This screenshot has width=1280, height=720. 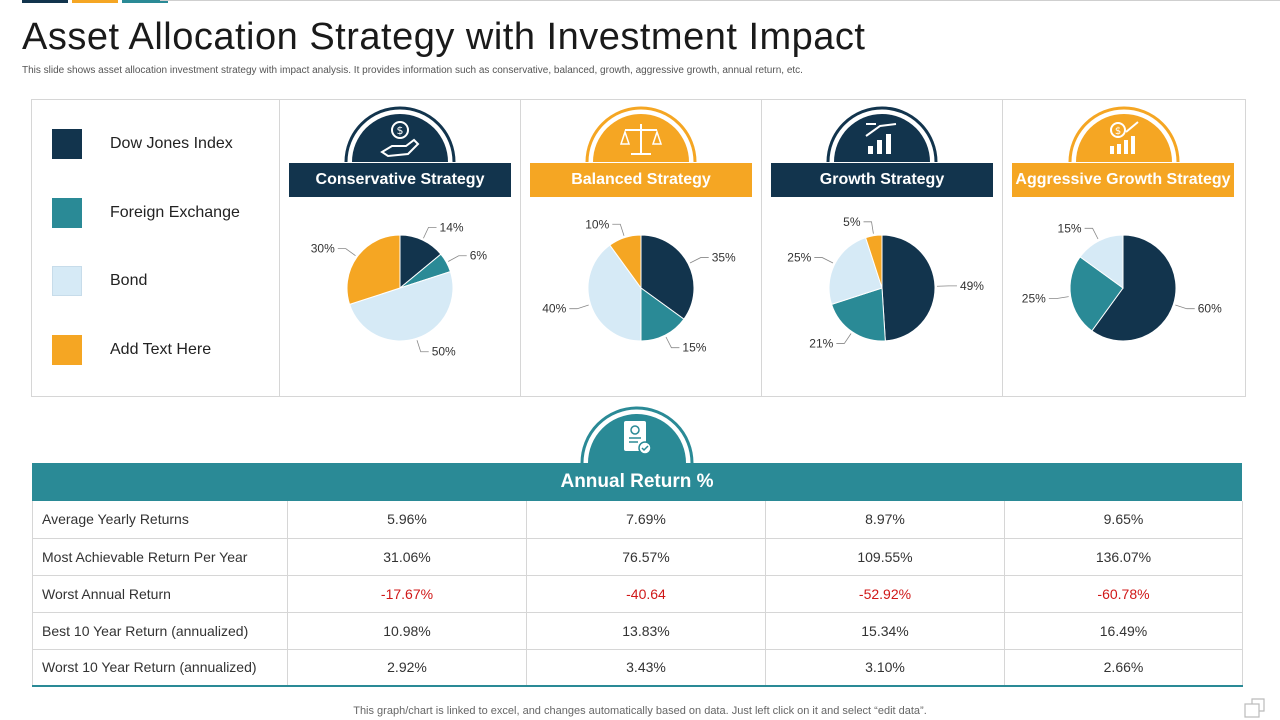 I want to click on pie-chart-aggressive: 60% 25% 15%, so click(x=1122, y=281).